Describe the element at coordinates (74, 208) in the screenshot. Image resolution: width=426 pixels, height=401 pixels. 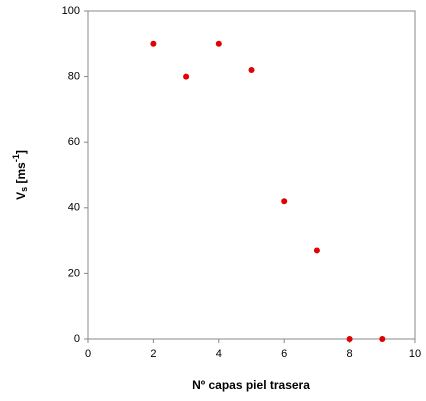
I see `y-tick-label: 40` at that location.